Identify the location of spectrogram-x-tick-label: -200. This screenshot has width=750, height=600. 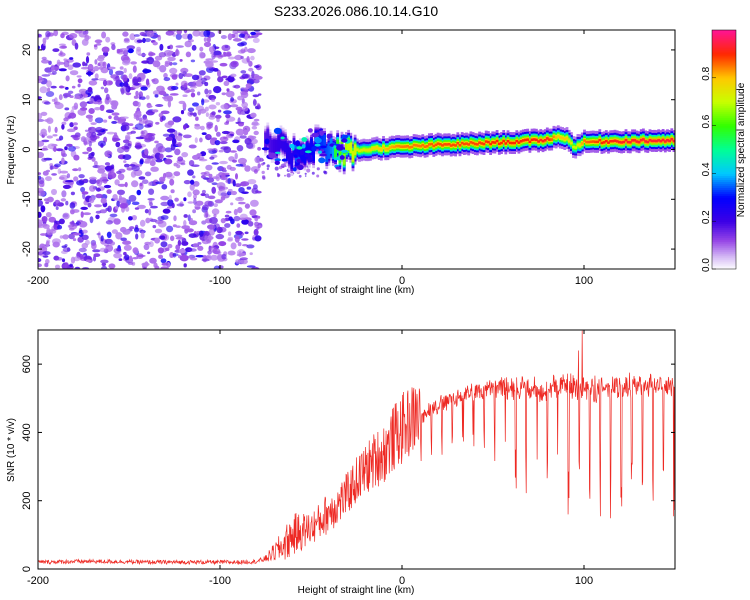
(38, 281).